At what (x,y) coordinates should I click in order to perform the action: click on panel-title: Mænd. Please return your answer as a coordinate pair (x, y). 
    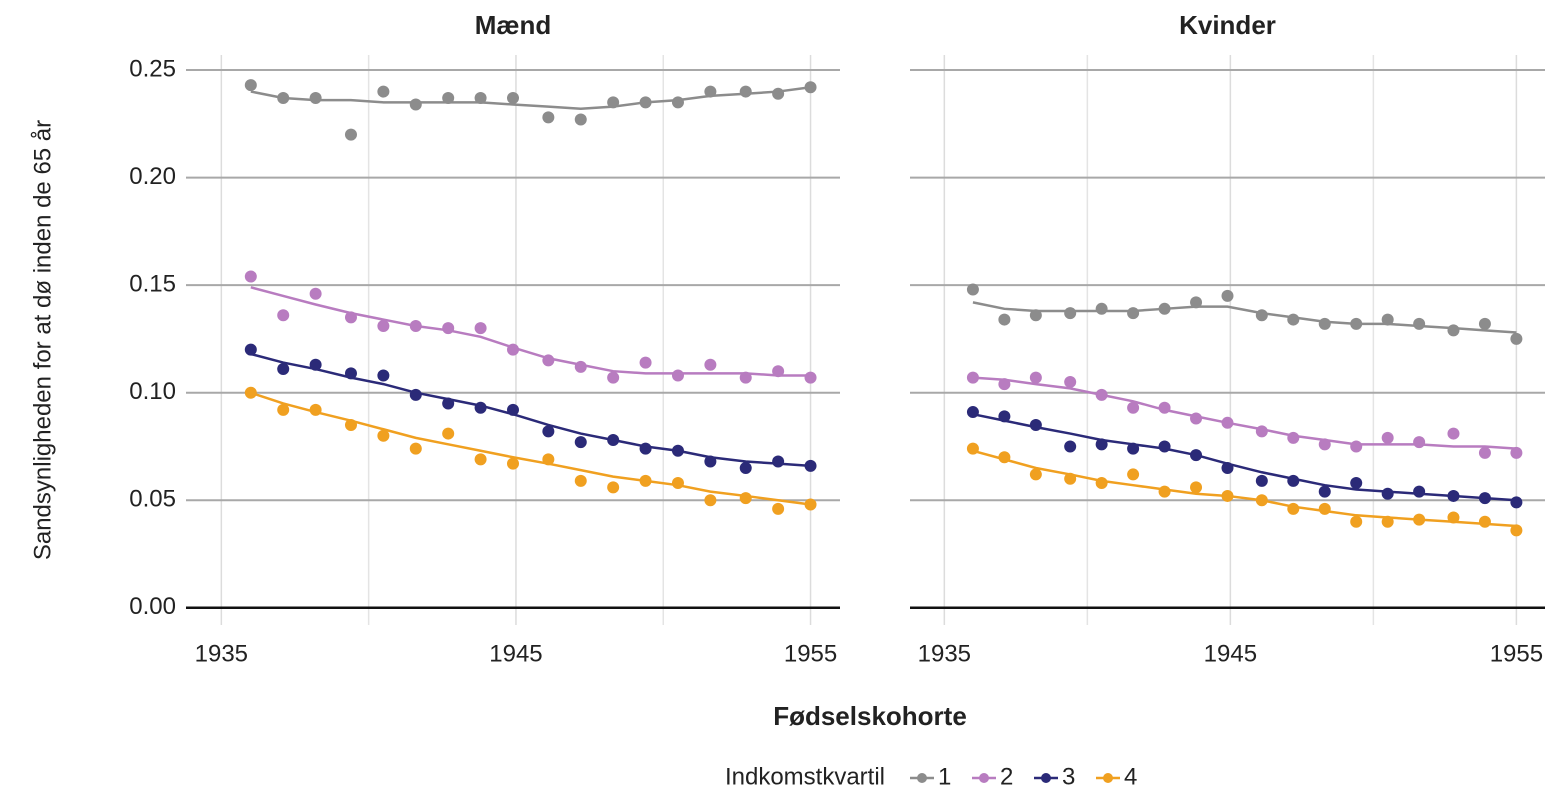
    Looking at the image, I should click on (513, 25).